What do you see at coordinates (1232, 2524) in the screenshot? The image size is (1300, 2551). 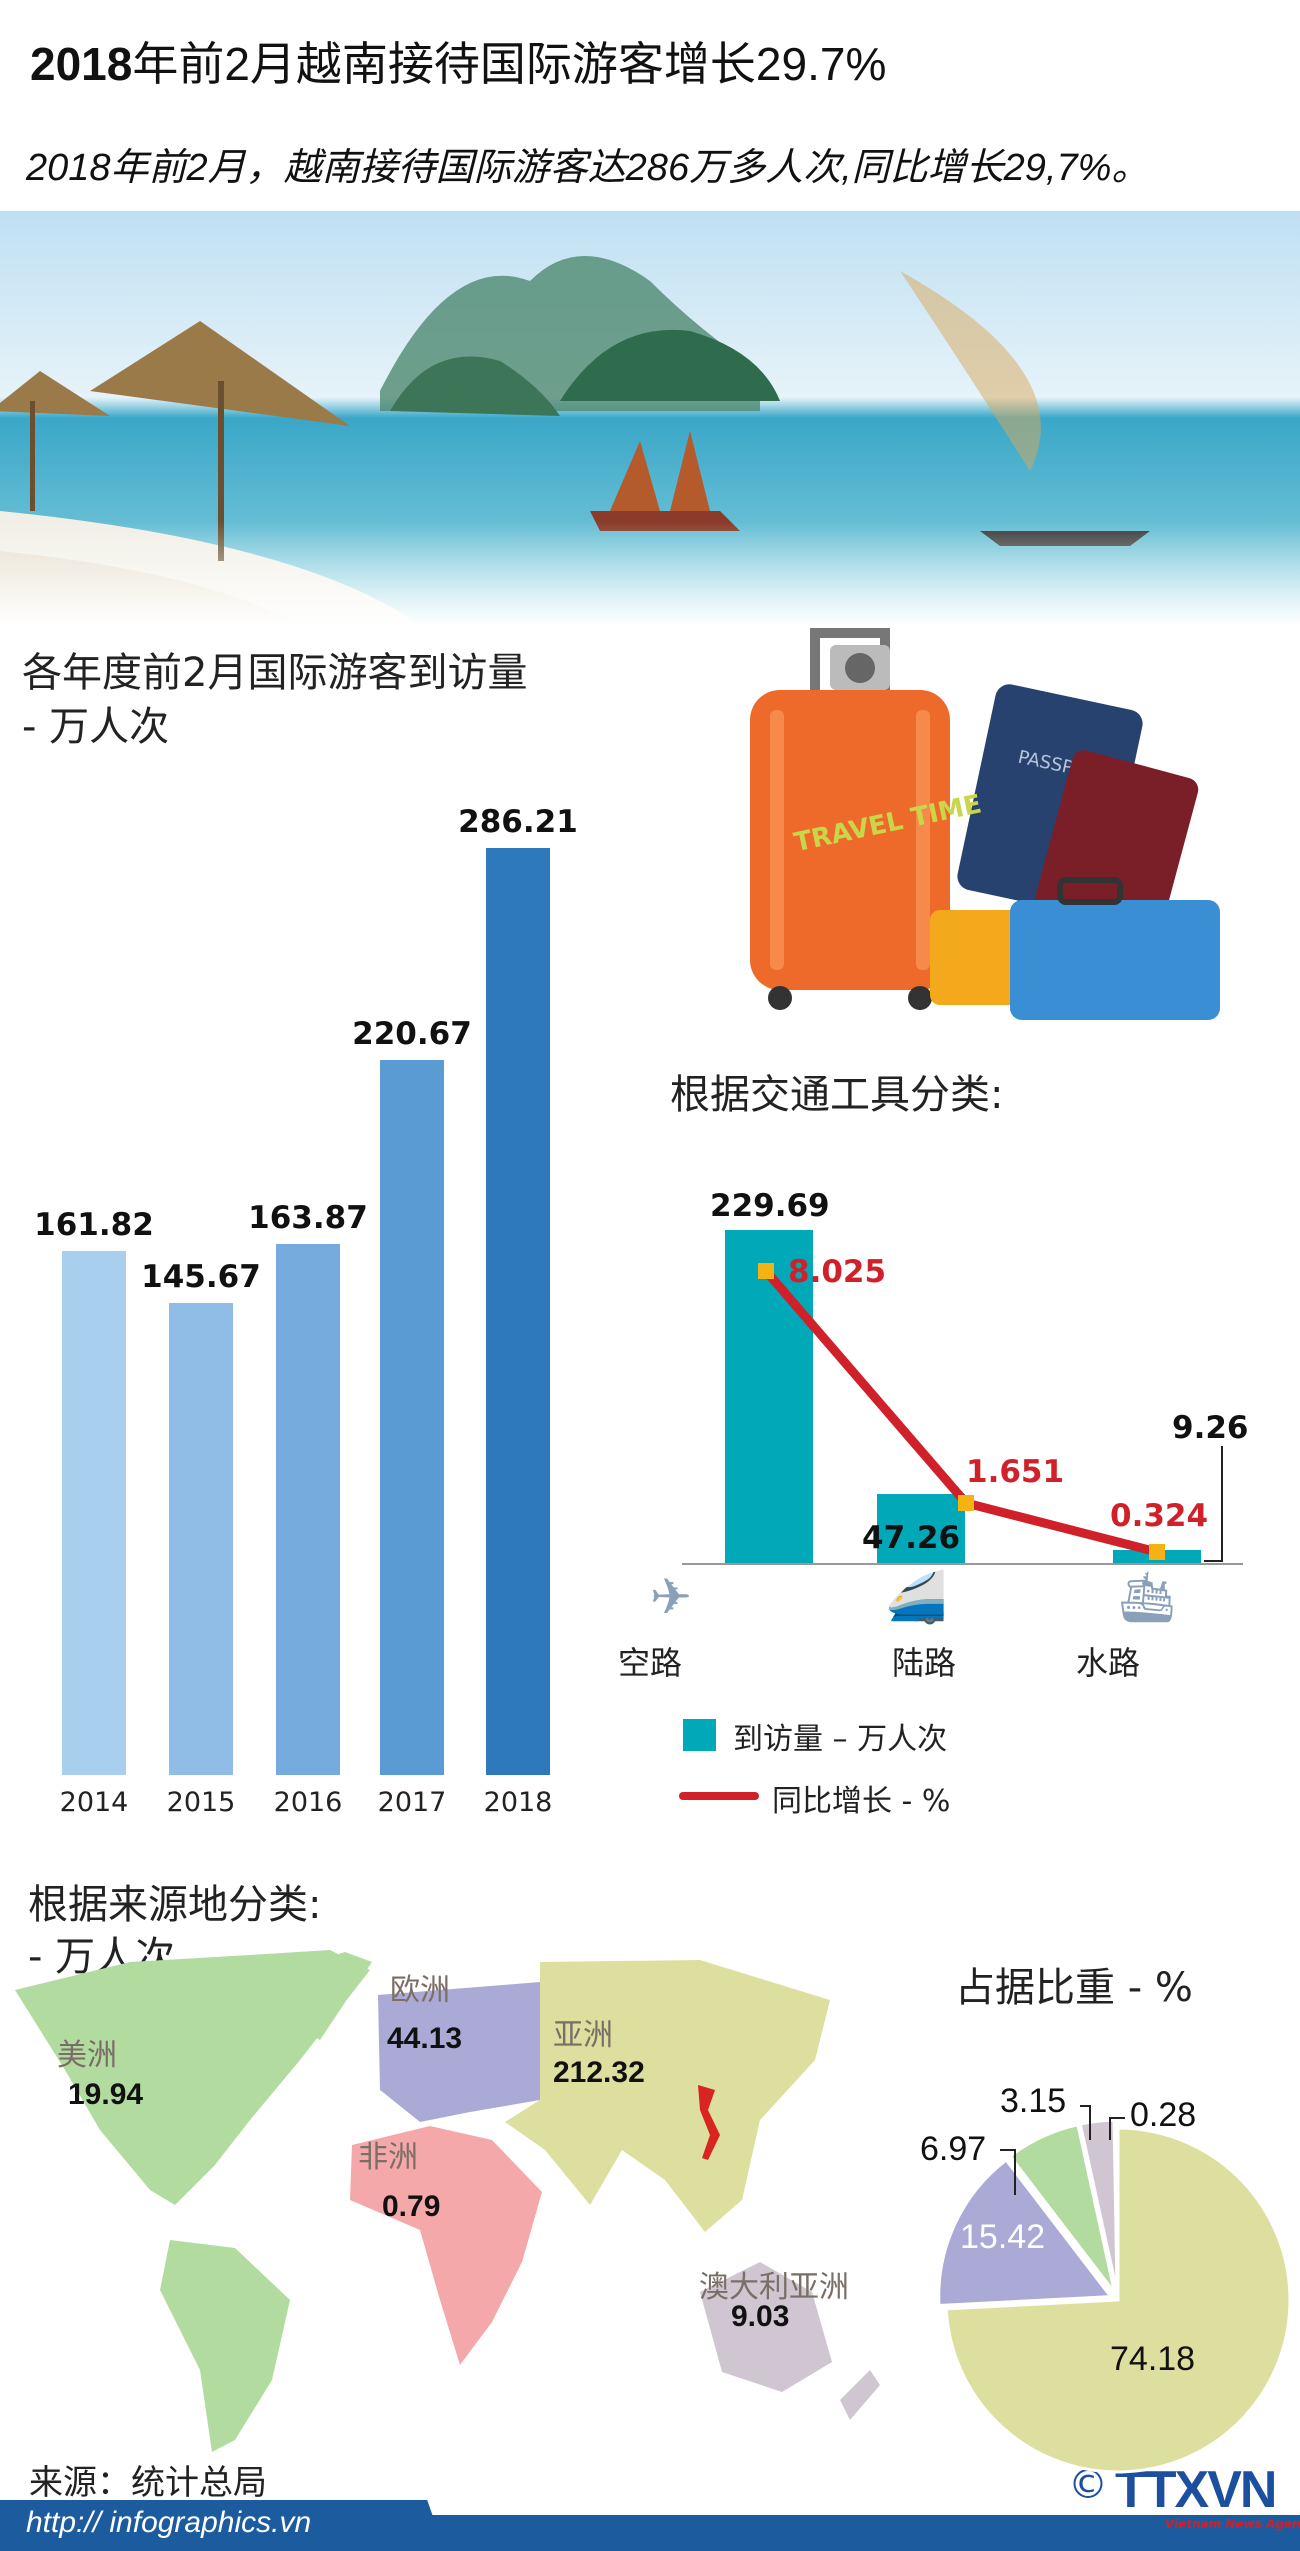 I see `ttxvn-logo-sub: Vietnam News Agency` at bounding box center [1232, 2524].